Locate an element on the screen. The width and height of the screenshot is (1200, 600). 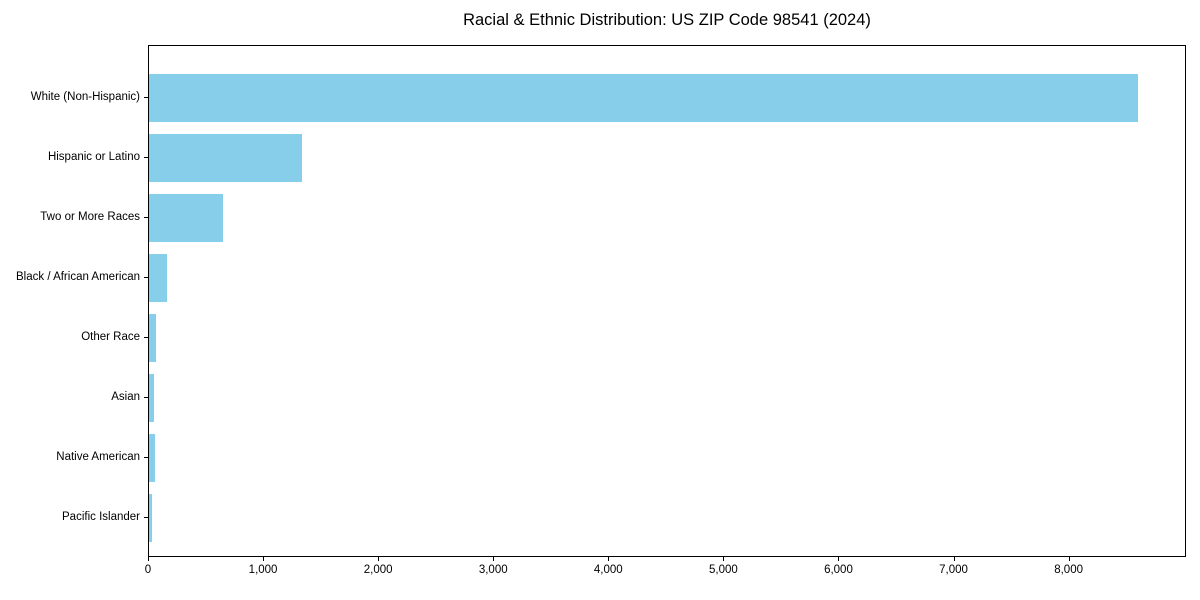
x-axis-label: 7,000 is located at coordinates (953, 570).